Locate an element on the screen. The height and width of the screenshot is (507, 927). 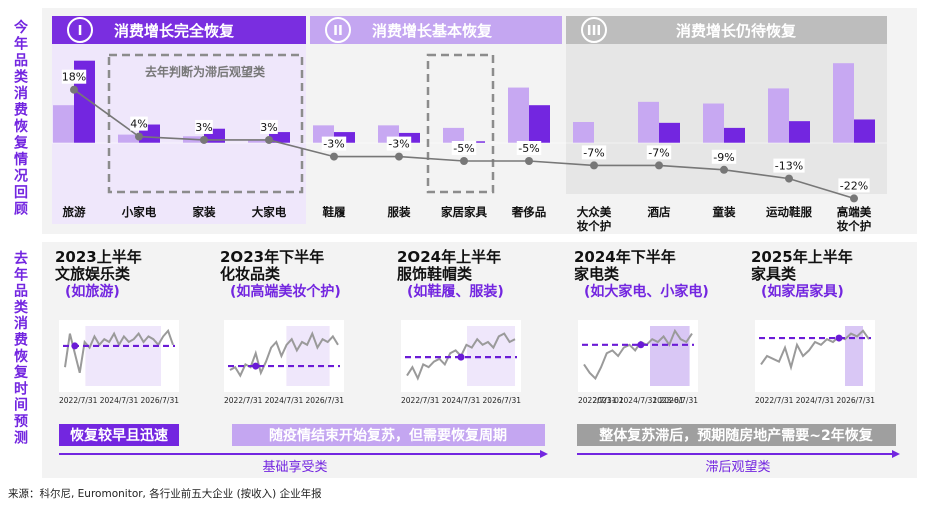
bottom-side-label-char: 年 is located at coordinates (21, 274).